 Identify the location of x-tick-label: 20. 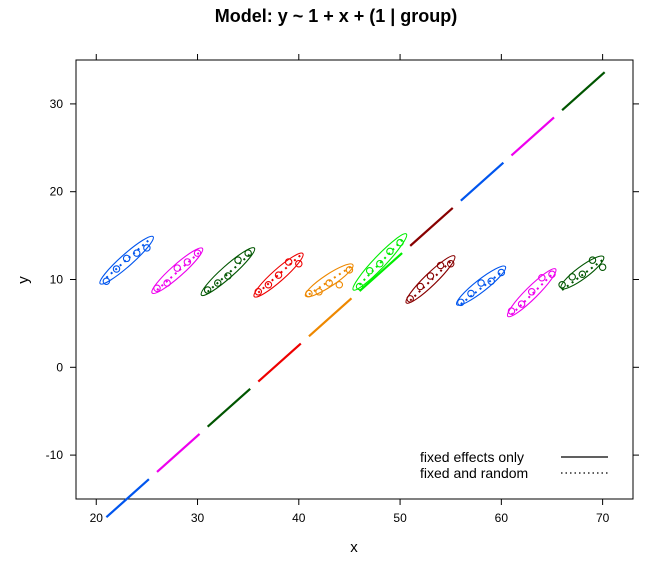
(97, 518).